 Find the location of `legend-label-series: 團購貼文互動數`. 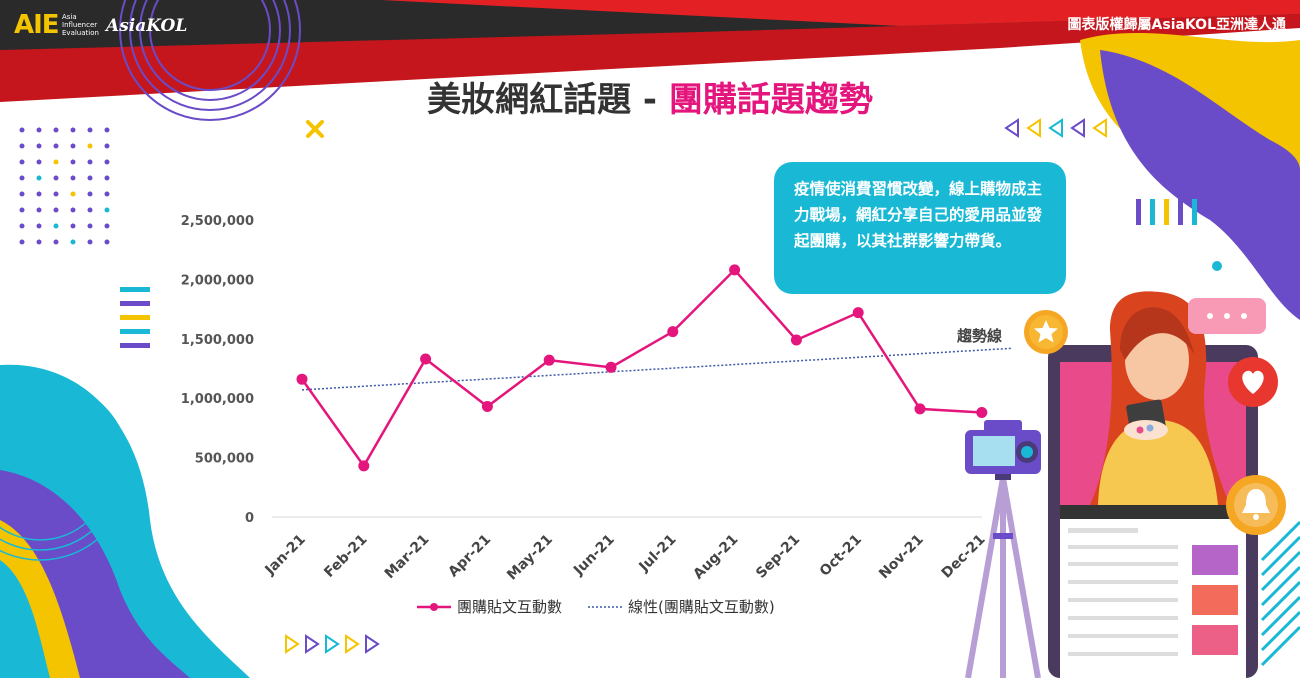

legend-label-series: 團購貼文互動數 is located at coordinates (510, 607).